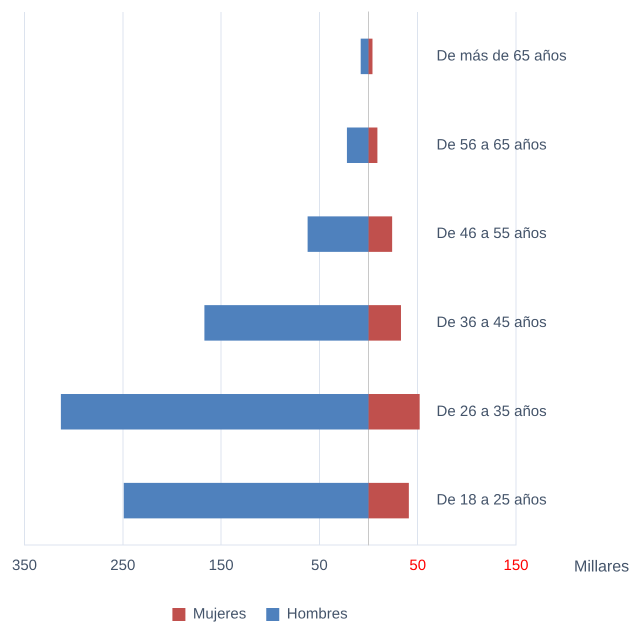 The image size is (635, 636). Describe the element at coordinates (219, 614) in the screenshot. I see `legend-label: Mujeres` at that location.